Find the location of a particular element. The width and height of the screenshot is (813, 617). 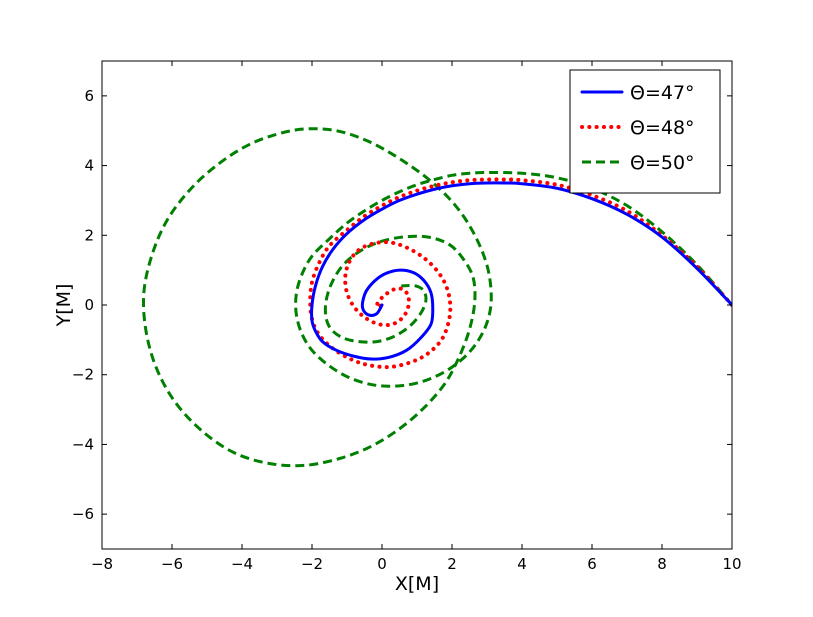

x-tick-label: −8 is located at coordinates (102, 564).